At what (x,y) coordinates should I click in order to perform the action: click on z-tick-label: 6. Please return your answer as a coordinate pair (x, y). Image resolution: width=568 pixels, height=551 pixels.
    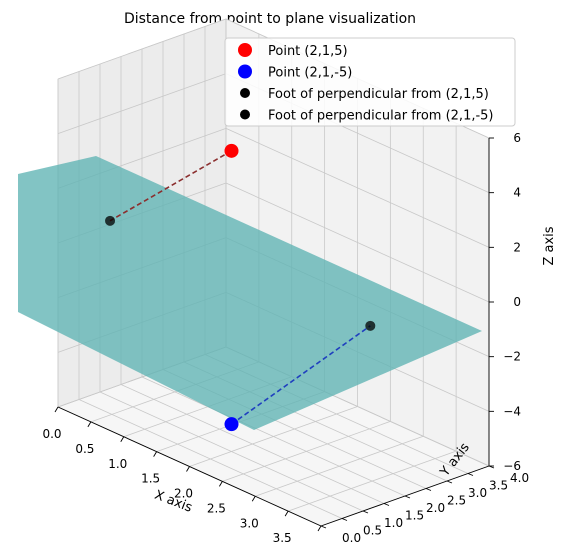
    Looking at the image, I should click on (517, 138).